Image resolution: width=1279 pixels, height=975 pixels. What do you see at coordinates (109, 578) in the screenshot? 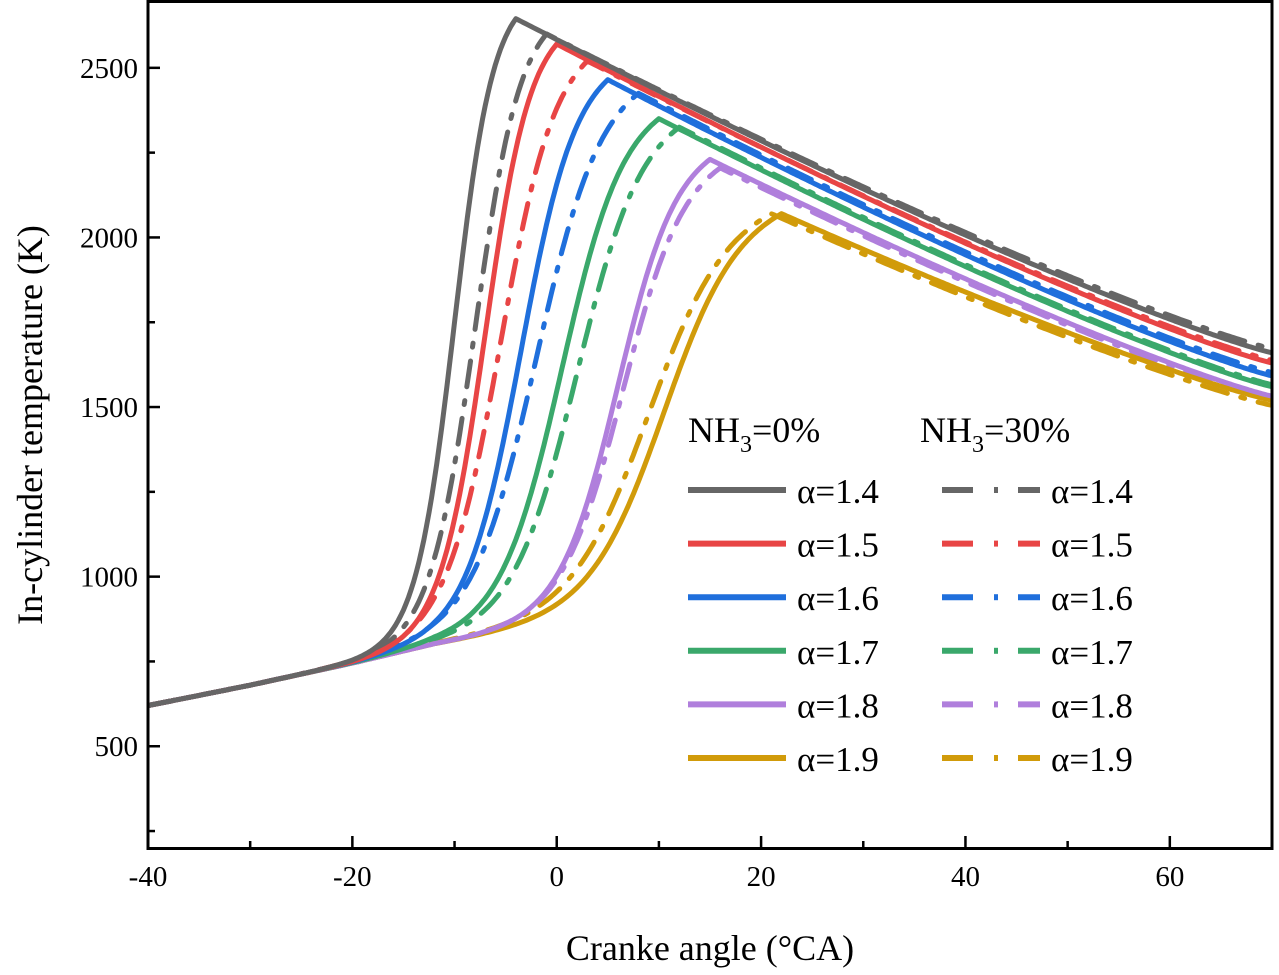
I see `y-tick-label: 1000` at bounding box center [109, 578].